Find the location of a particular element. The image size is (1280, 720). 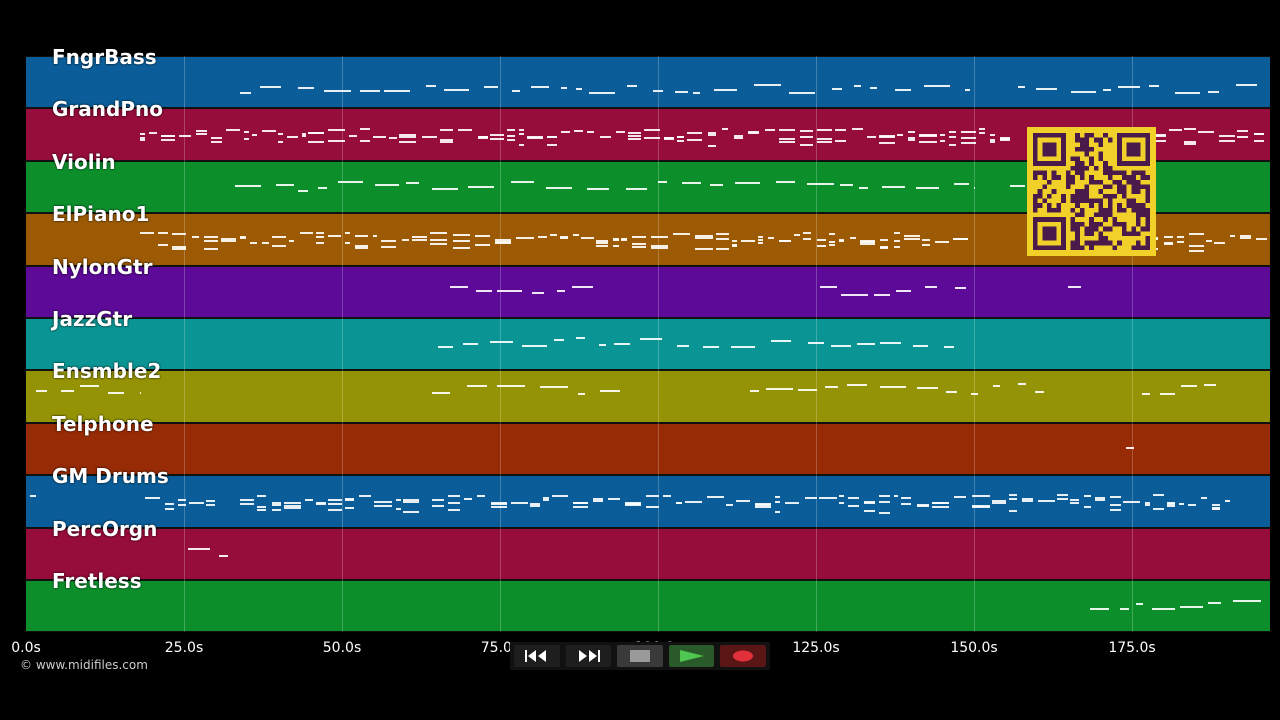

play-button is located at coordinates (691, 656).